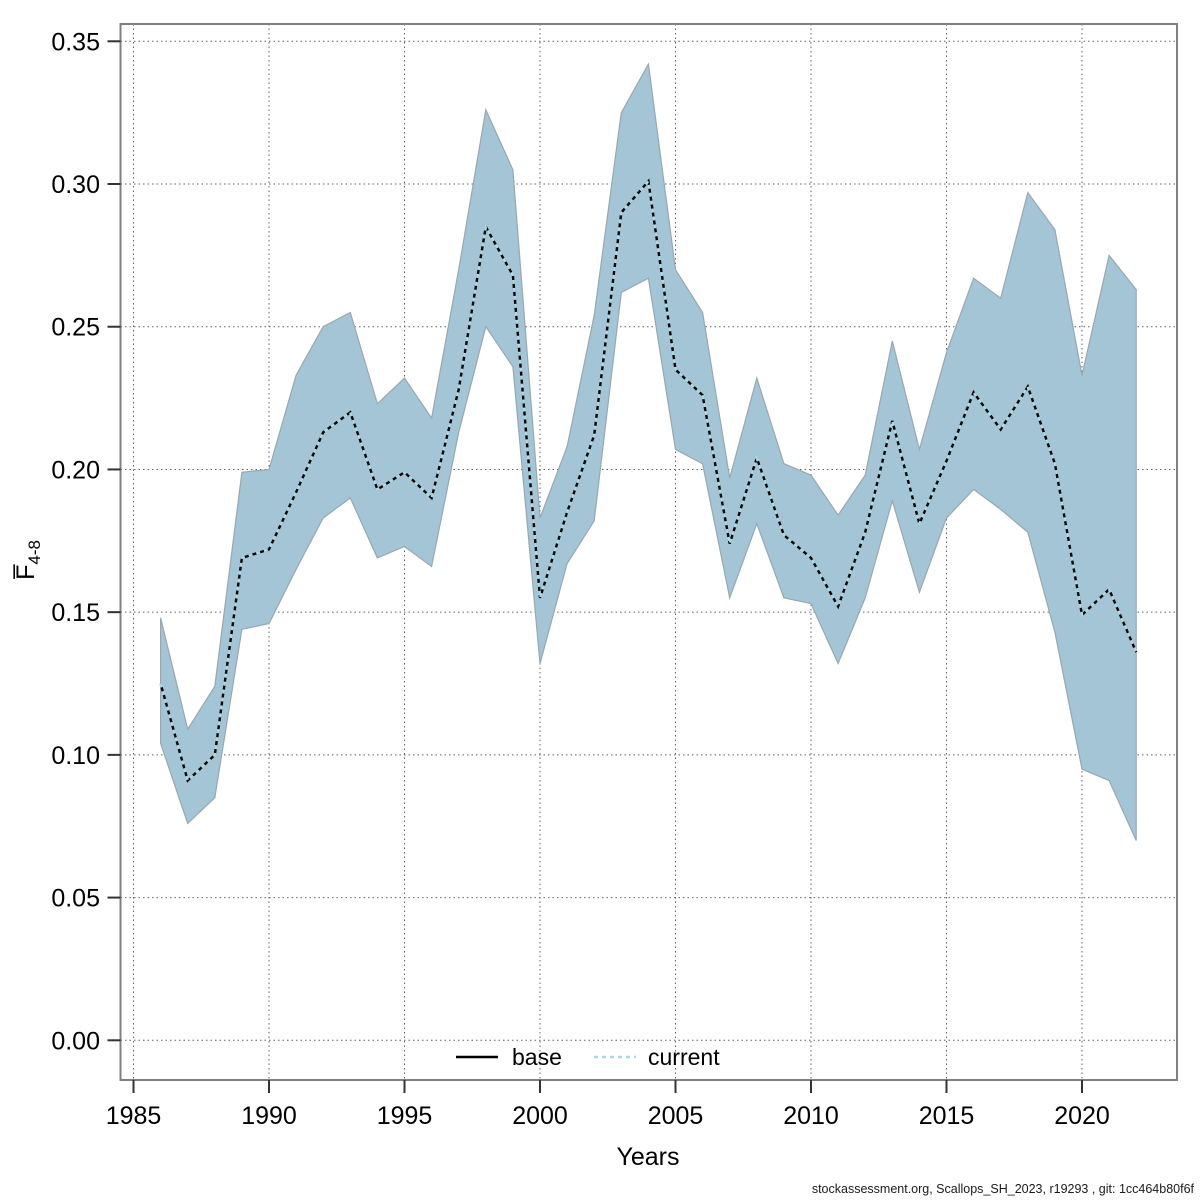 This screenshot has width=1200, height=1200. I want to click on y-tick-label: 0.20, so click(75, 470).